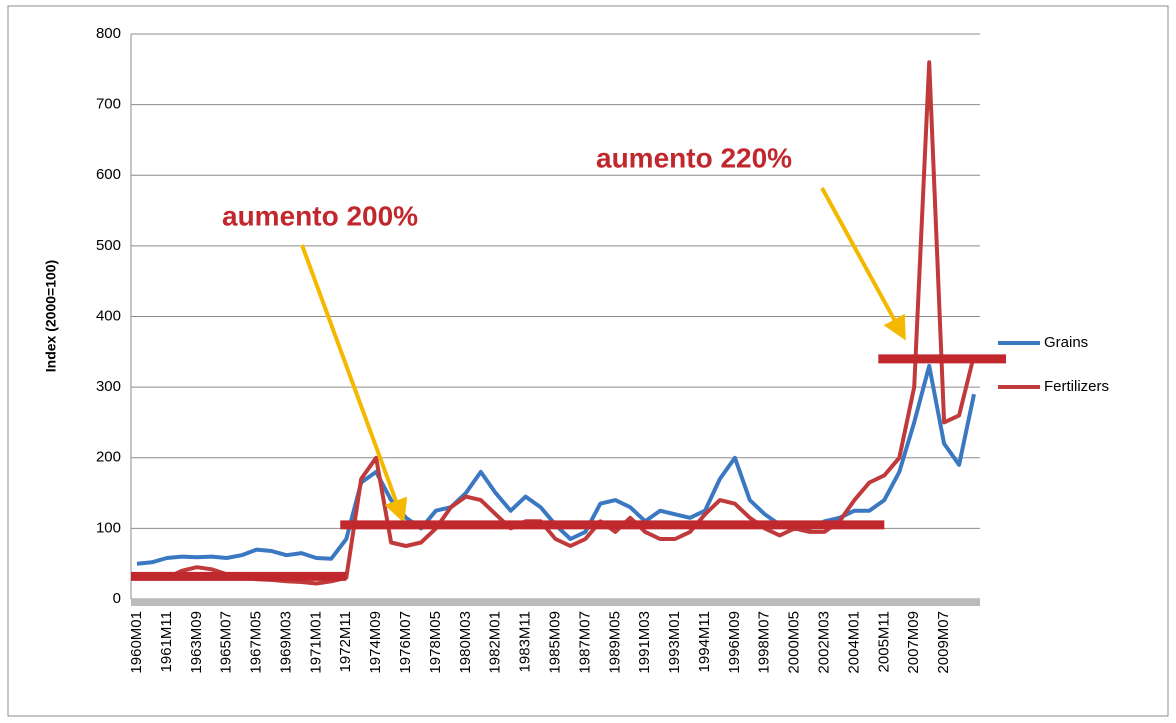 This screenshot has height=723, width=1176. I want to click on x-tick-label: 1963M09, so click(196, 642).